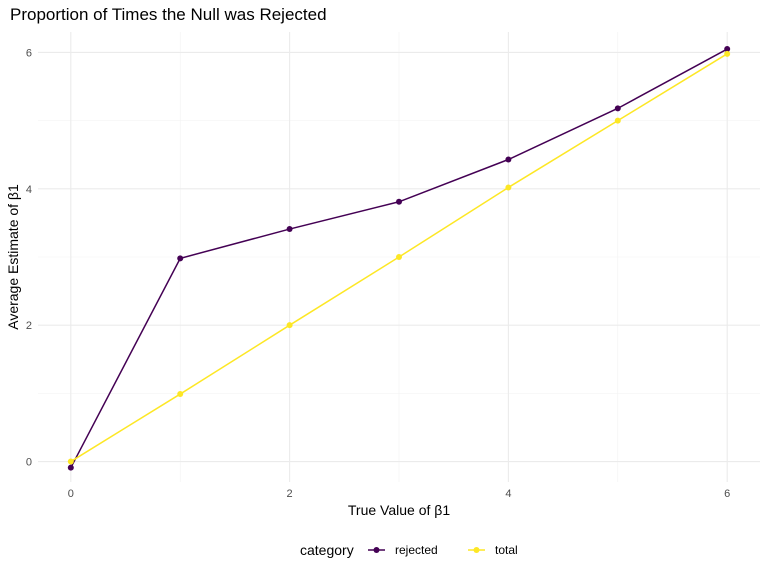  What do you see at coordinates (29, 463) in the screenshot?
I see `y-tick-label: 0` at bounding box center [29, 463].